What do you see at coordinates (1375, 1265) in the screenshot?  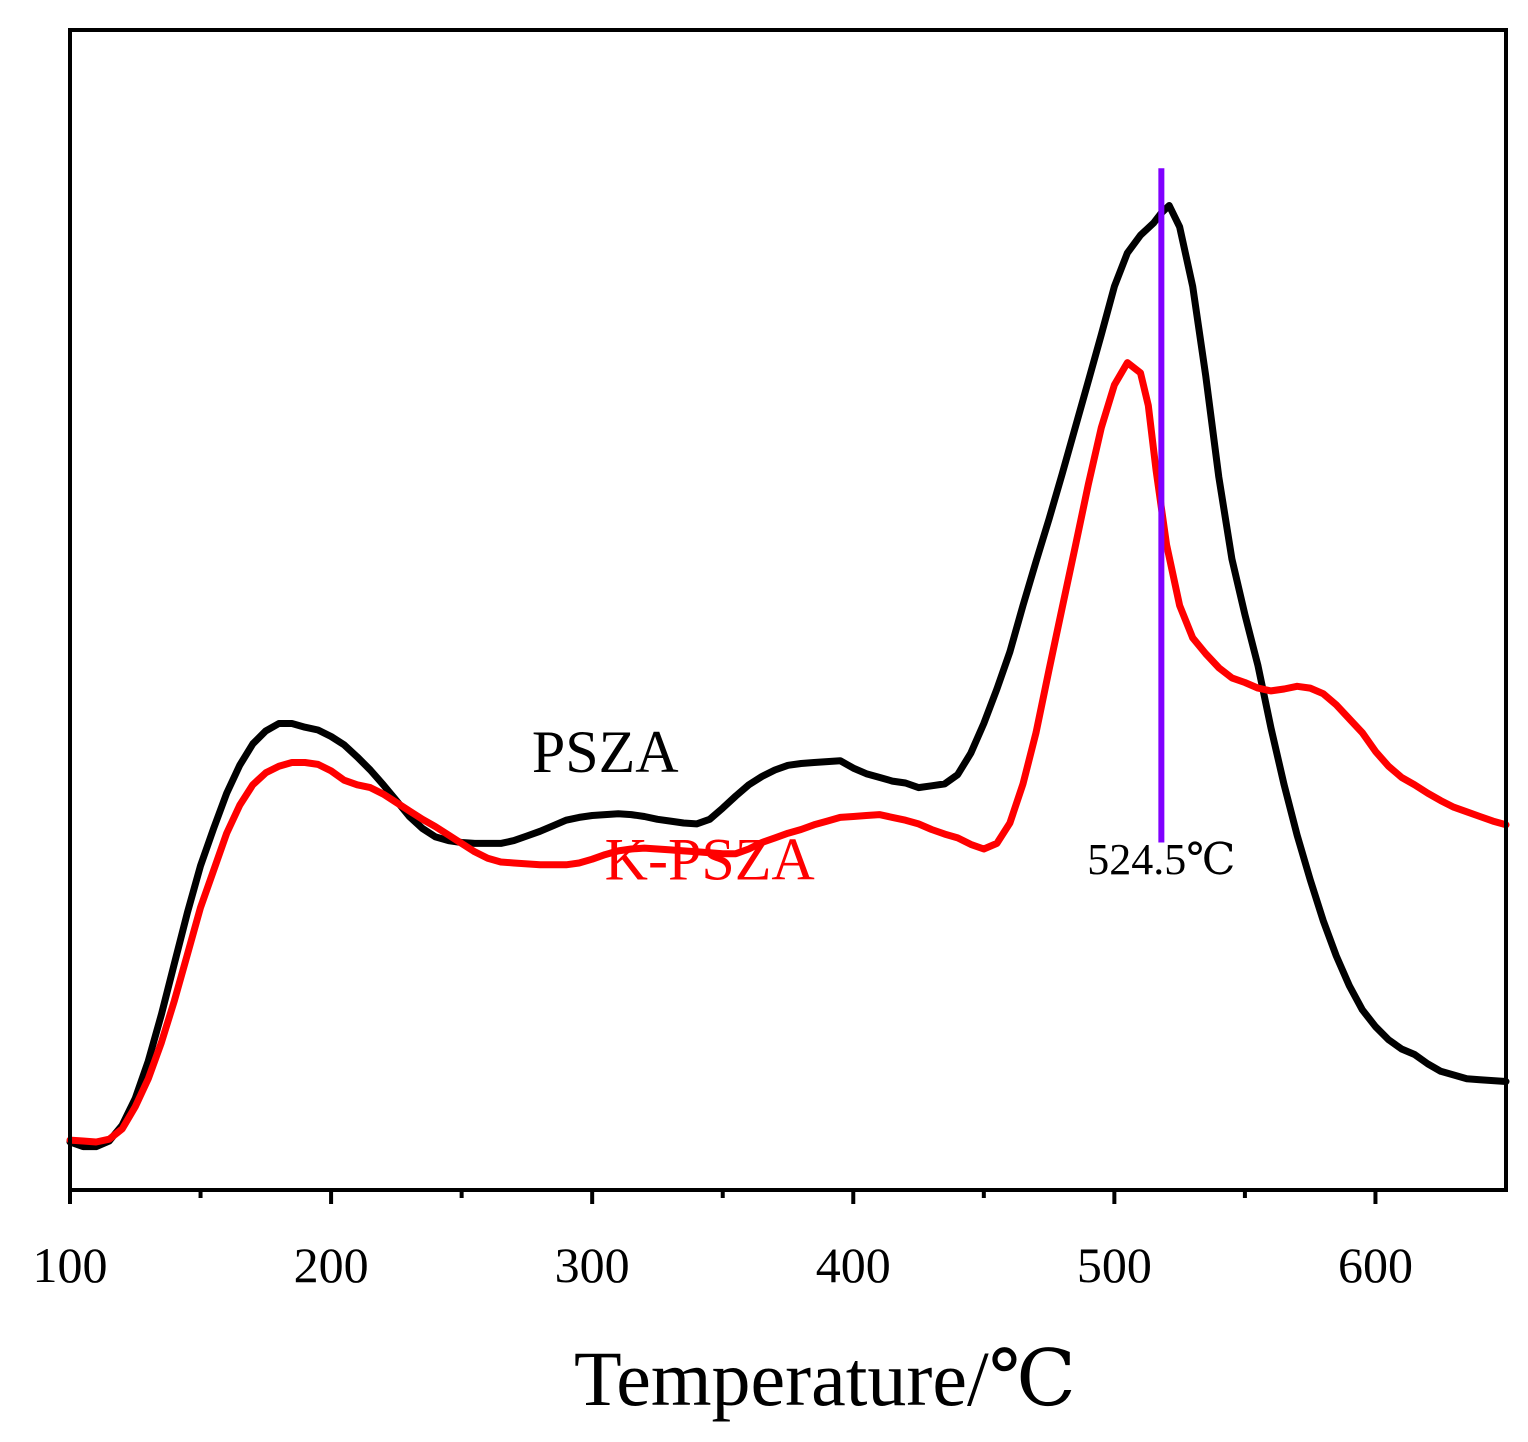 I see `x-tick-label: 600` at bounding box center [1375, 1265].